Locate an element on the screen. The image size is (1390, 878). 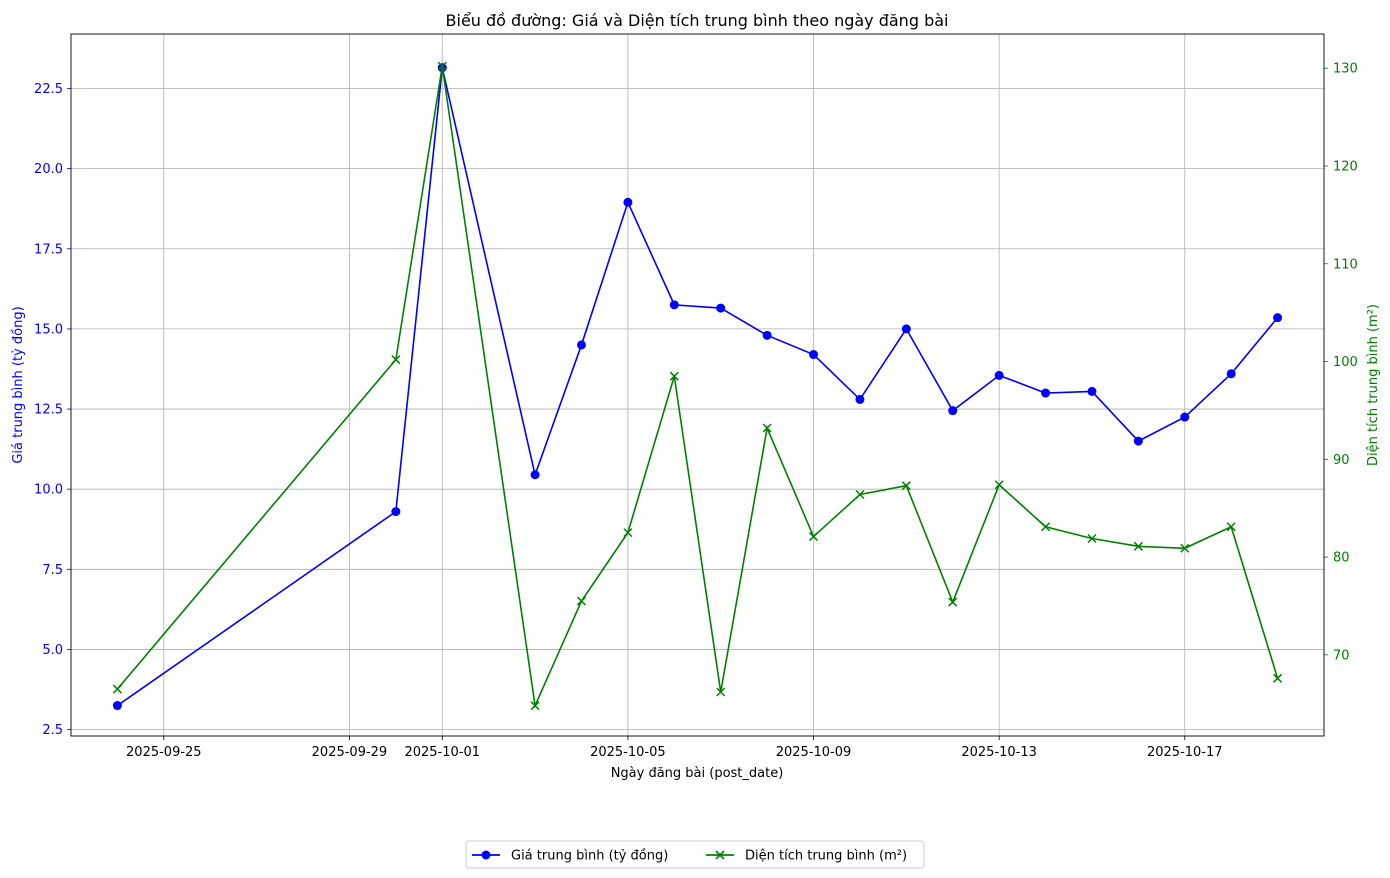
y-right-tick-label: 120 is located at coordinates (1345, 166).